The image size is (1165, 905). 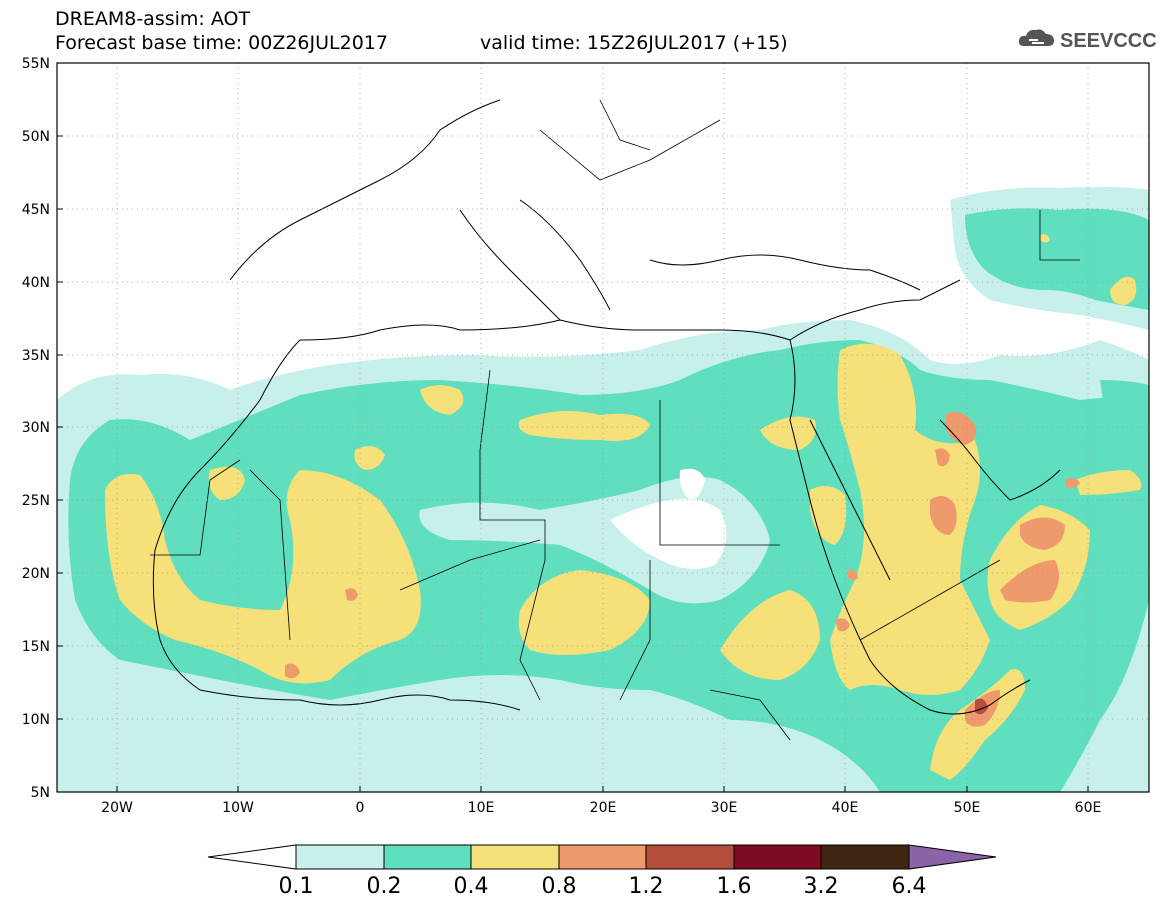 I want to click on lon-label: 10W, so click(x=238, y=808).